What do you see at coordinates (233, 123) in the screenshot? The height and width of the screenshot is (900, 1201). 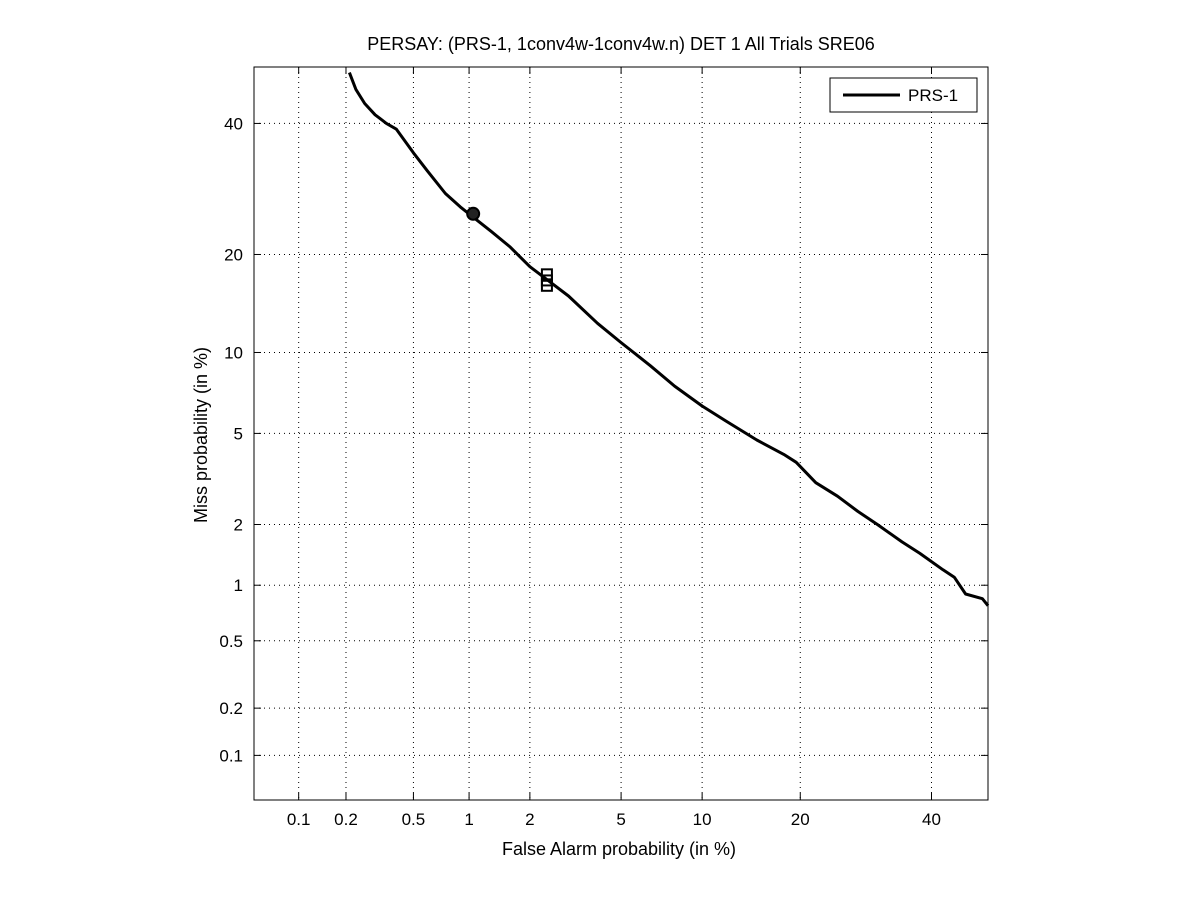 I see `y-tick-label: 40` at bounding box center [233, 123].